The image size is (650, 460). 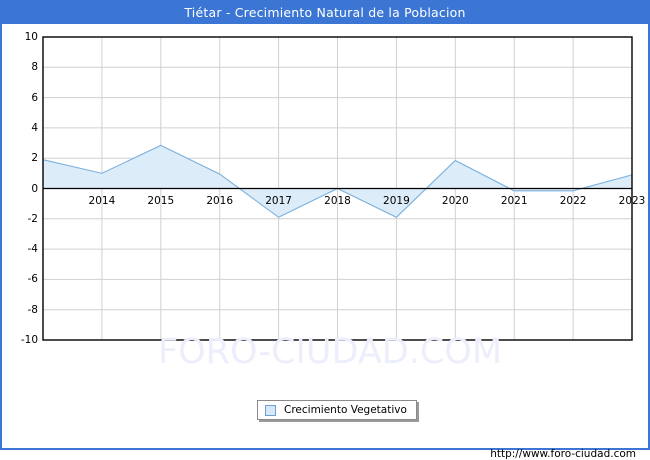 What do you see at coordinates (32, 249) in the screenshot?
I see `y-tick-label: -4` at bounding box center [32, 249].